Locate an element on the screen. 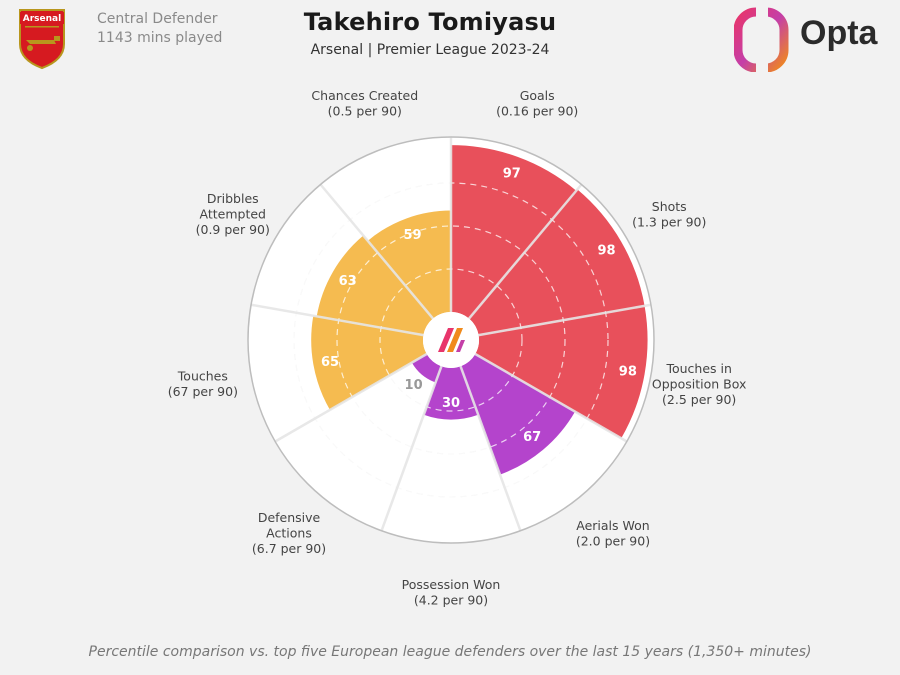  bar-shots is located at coordinates (556, 262).